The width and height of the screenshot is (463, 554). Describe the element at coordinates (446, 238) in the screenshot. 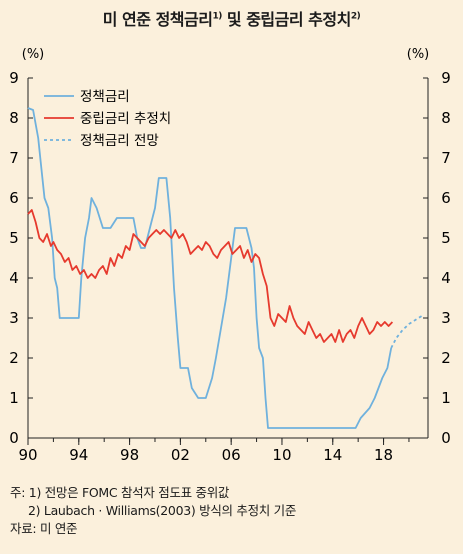

I see `y-tick-label-right: 5` at that location.